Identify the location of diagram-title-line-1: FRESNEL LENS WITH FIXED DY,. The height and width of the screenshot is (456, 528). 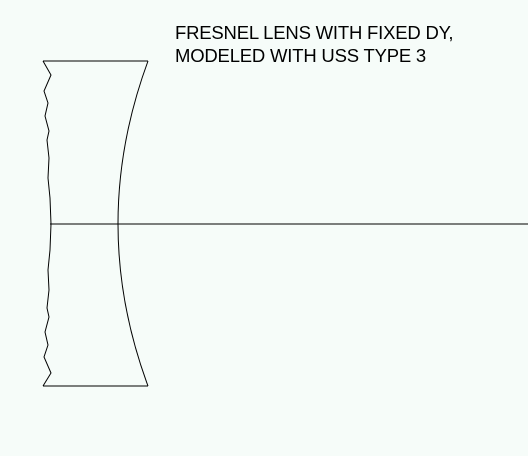
(314, 32).